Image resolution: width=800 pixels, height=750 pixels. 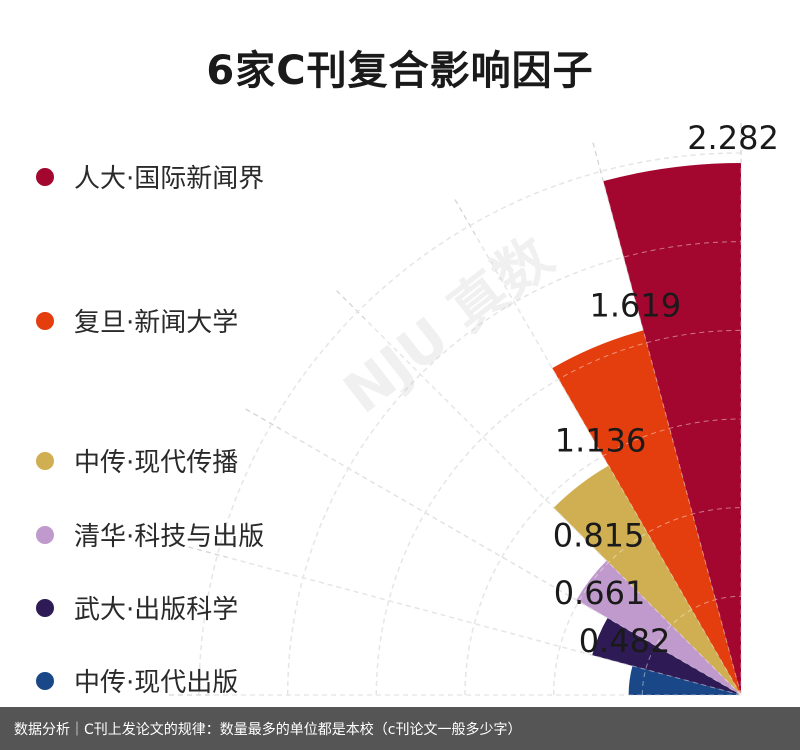 I want to click on footer-caption: 数据分析｜C刊上发论文的规律：数量最多的单位都是本校（c刊论文一般多少字）, so click(x=400, y=728).